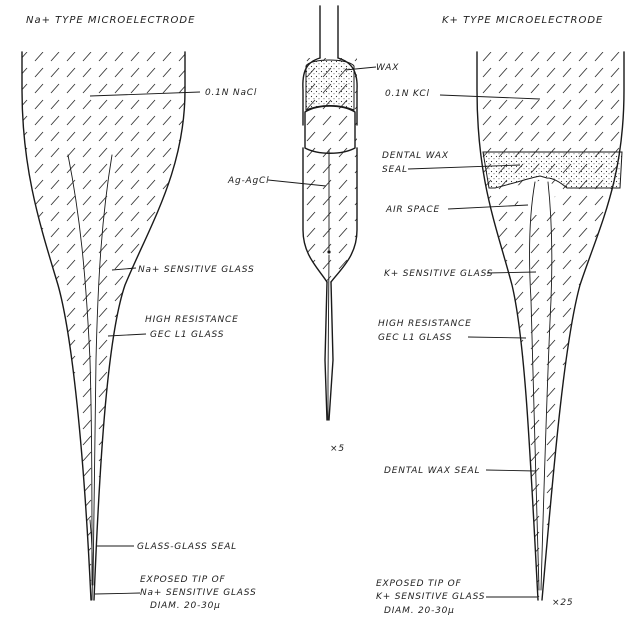  I want to click on k-gec-glass-label: GEC L1 GLASS, so click(415, 338).